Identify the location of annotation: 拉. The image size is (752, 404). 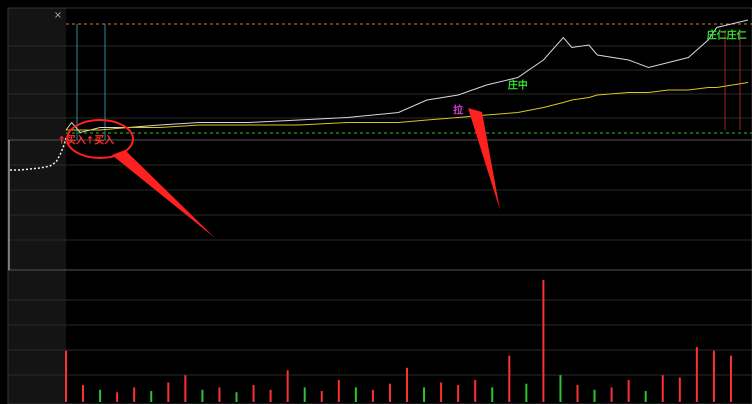
(458, 110).